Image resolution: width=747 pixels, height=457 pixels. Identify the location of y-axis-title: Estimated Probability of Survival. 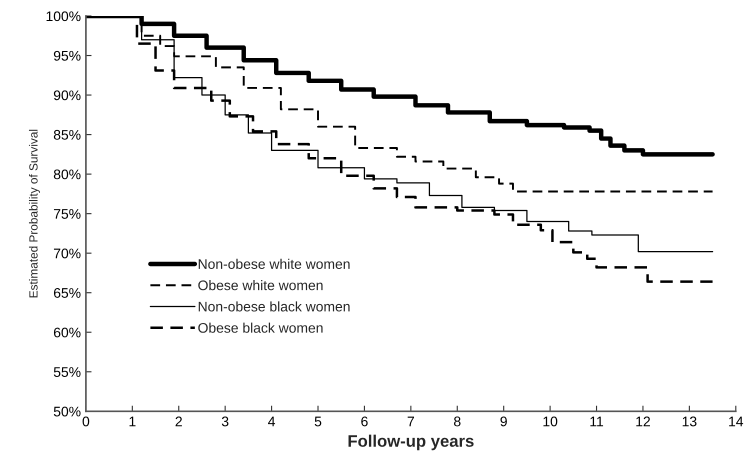
(34, 214).